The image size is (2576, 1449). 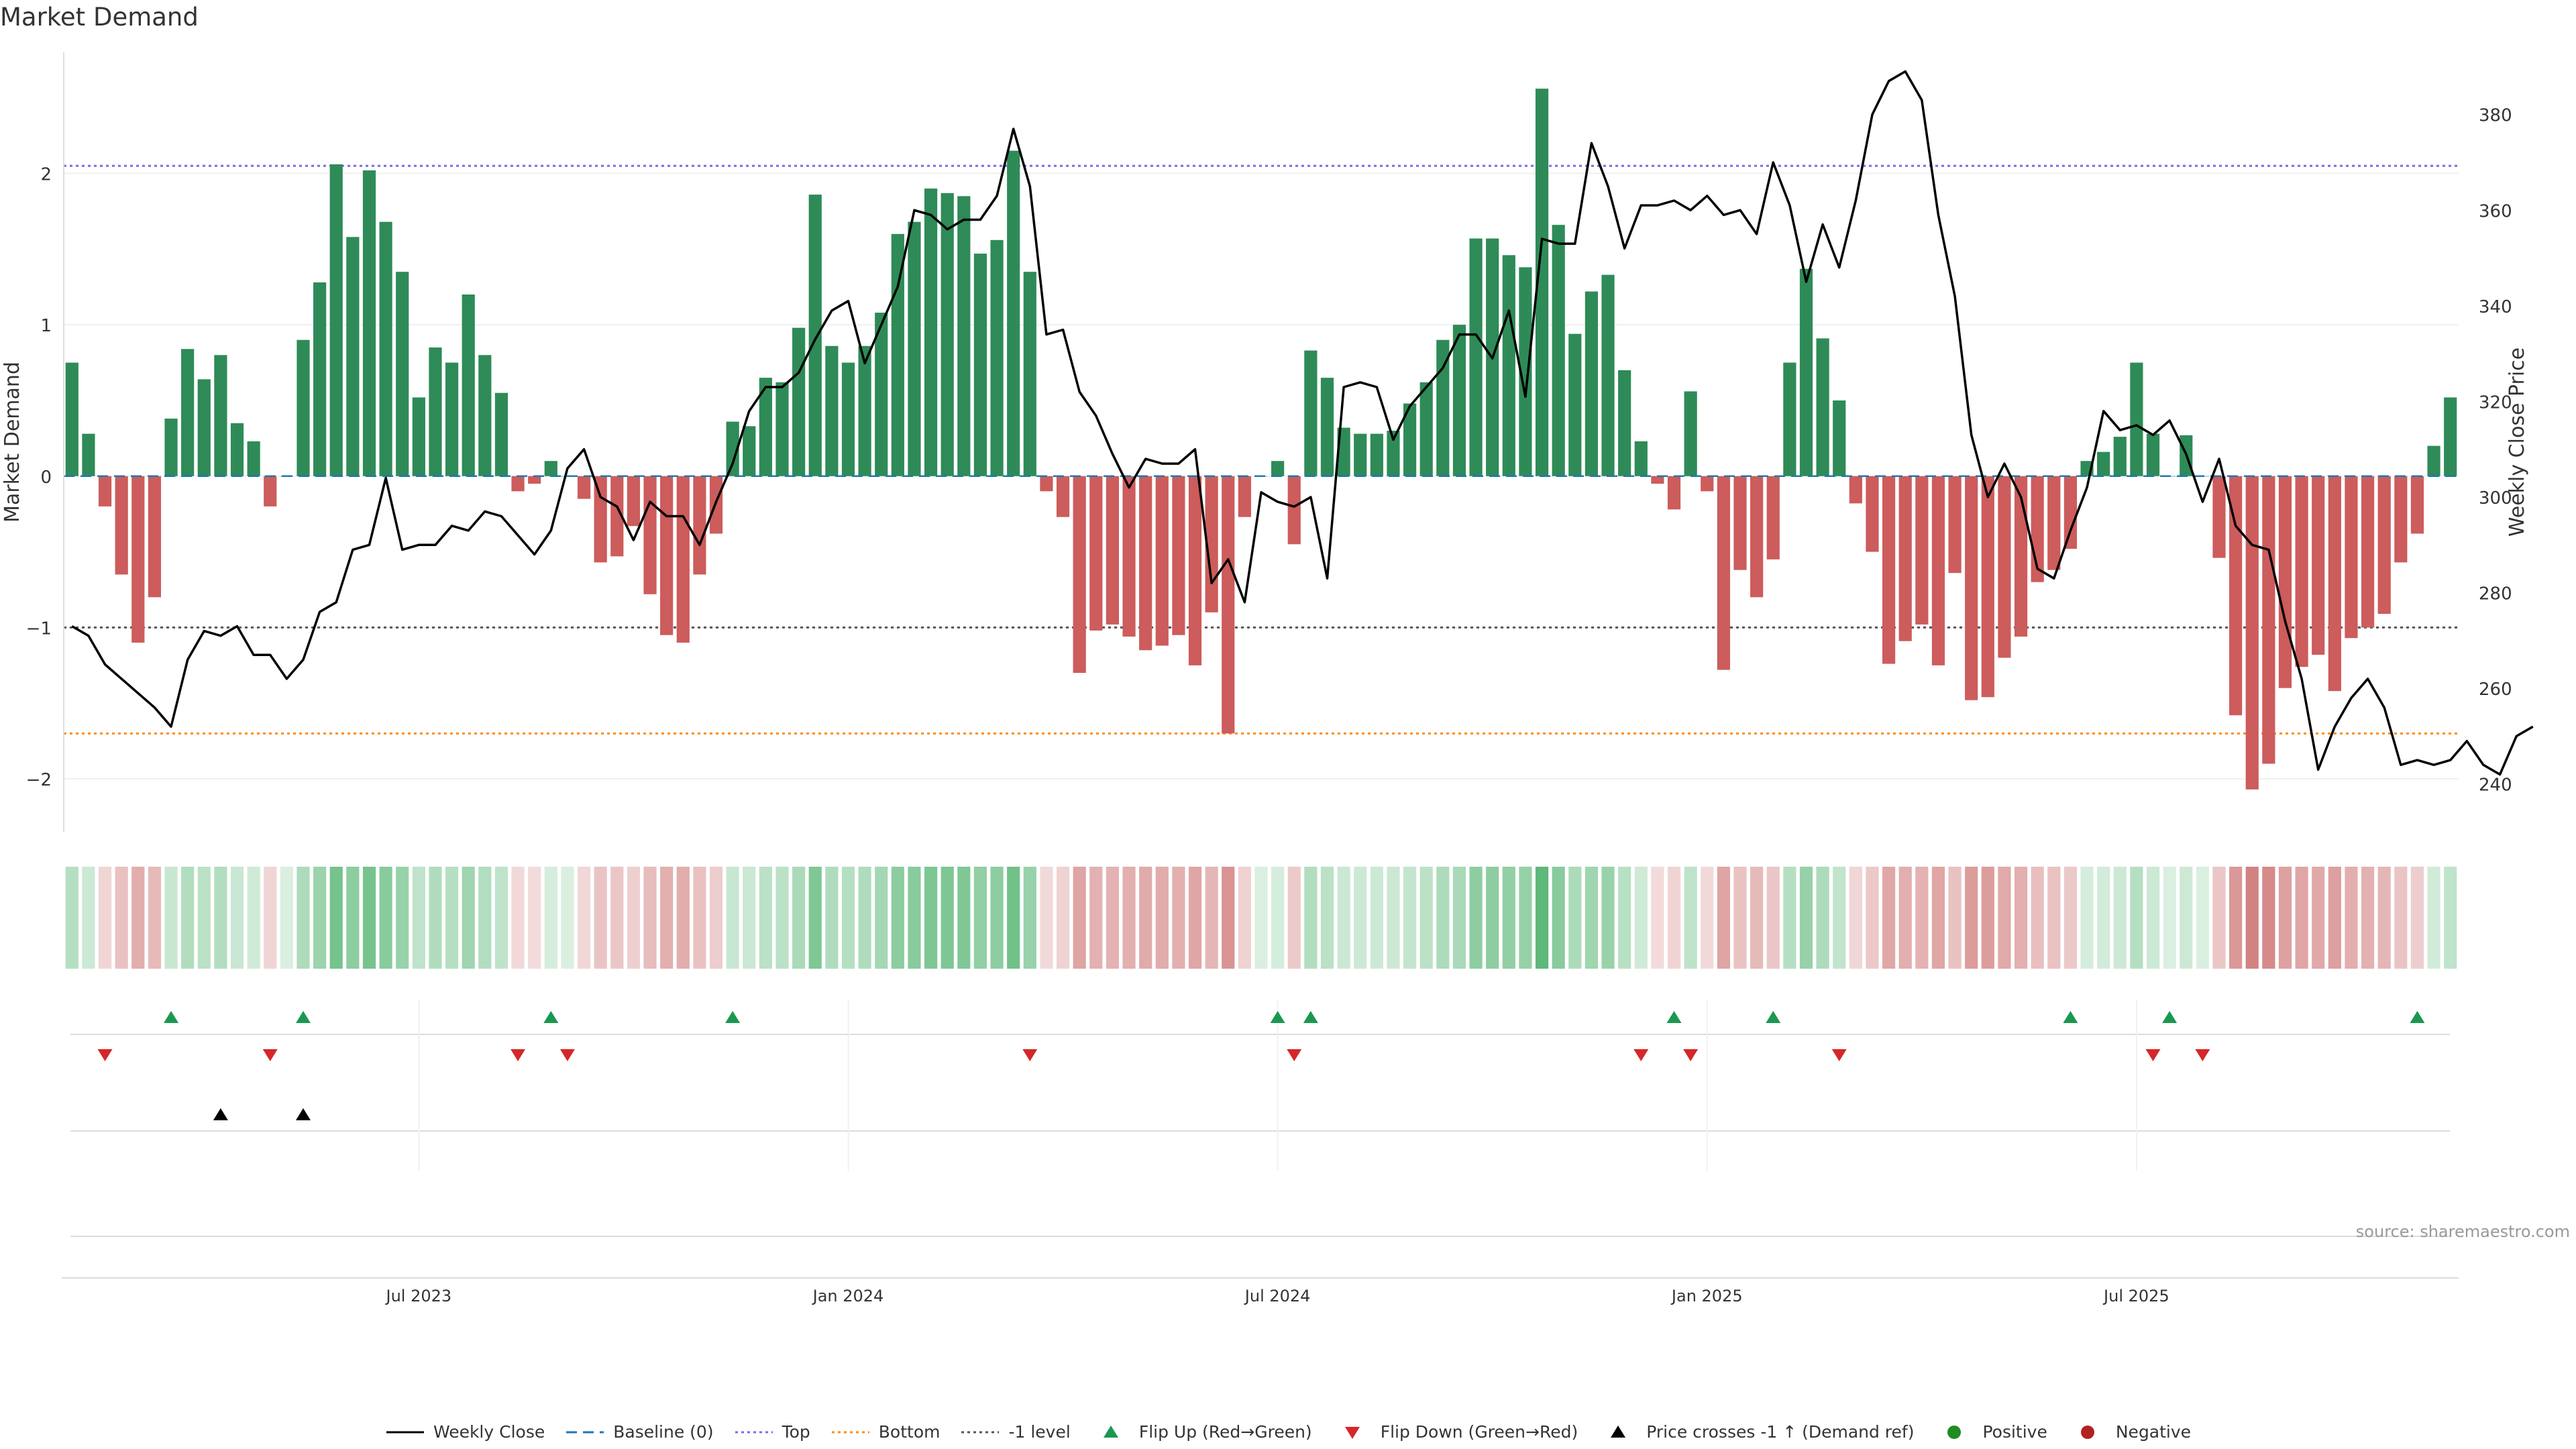 What do you see at coordinates (2495, 402) in the screenshot?
I see `y2-tick-label: 320` at bounding box center [2495, 402].